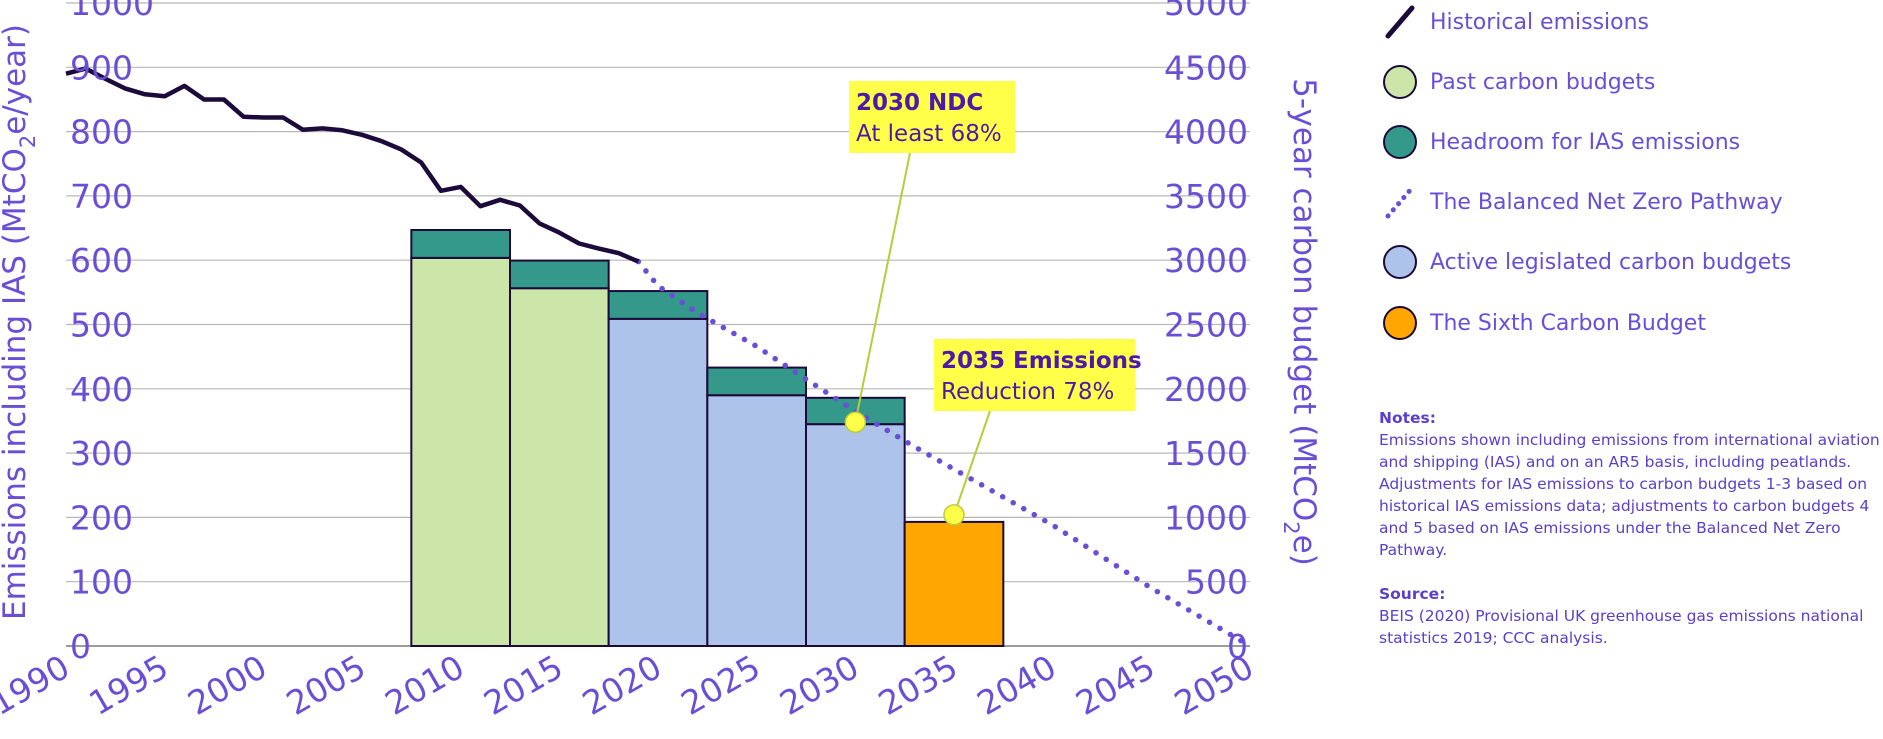 This screenshot has height=739, width=1883. What do you see at coordinates (1027, 392) in the screenshot?
I see `callout-text: Reduction 78%` at bounding box center [1027, 392].